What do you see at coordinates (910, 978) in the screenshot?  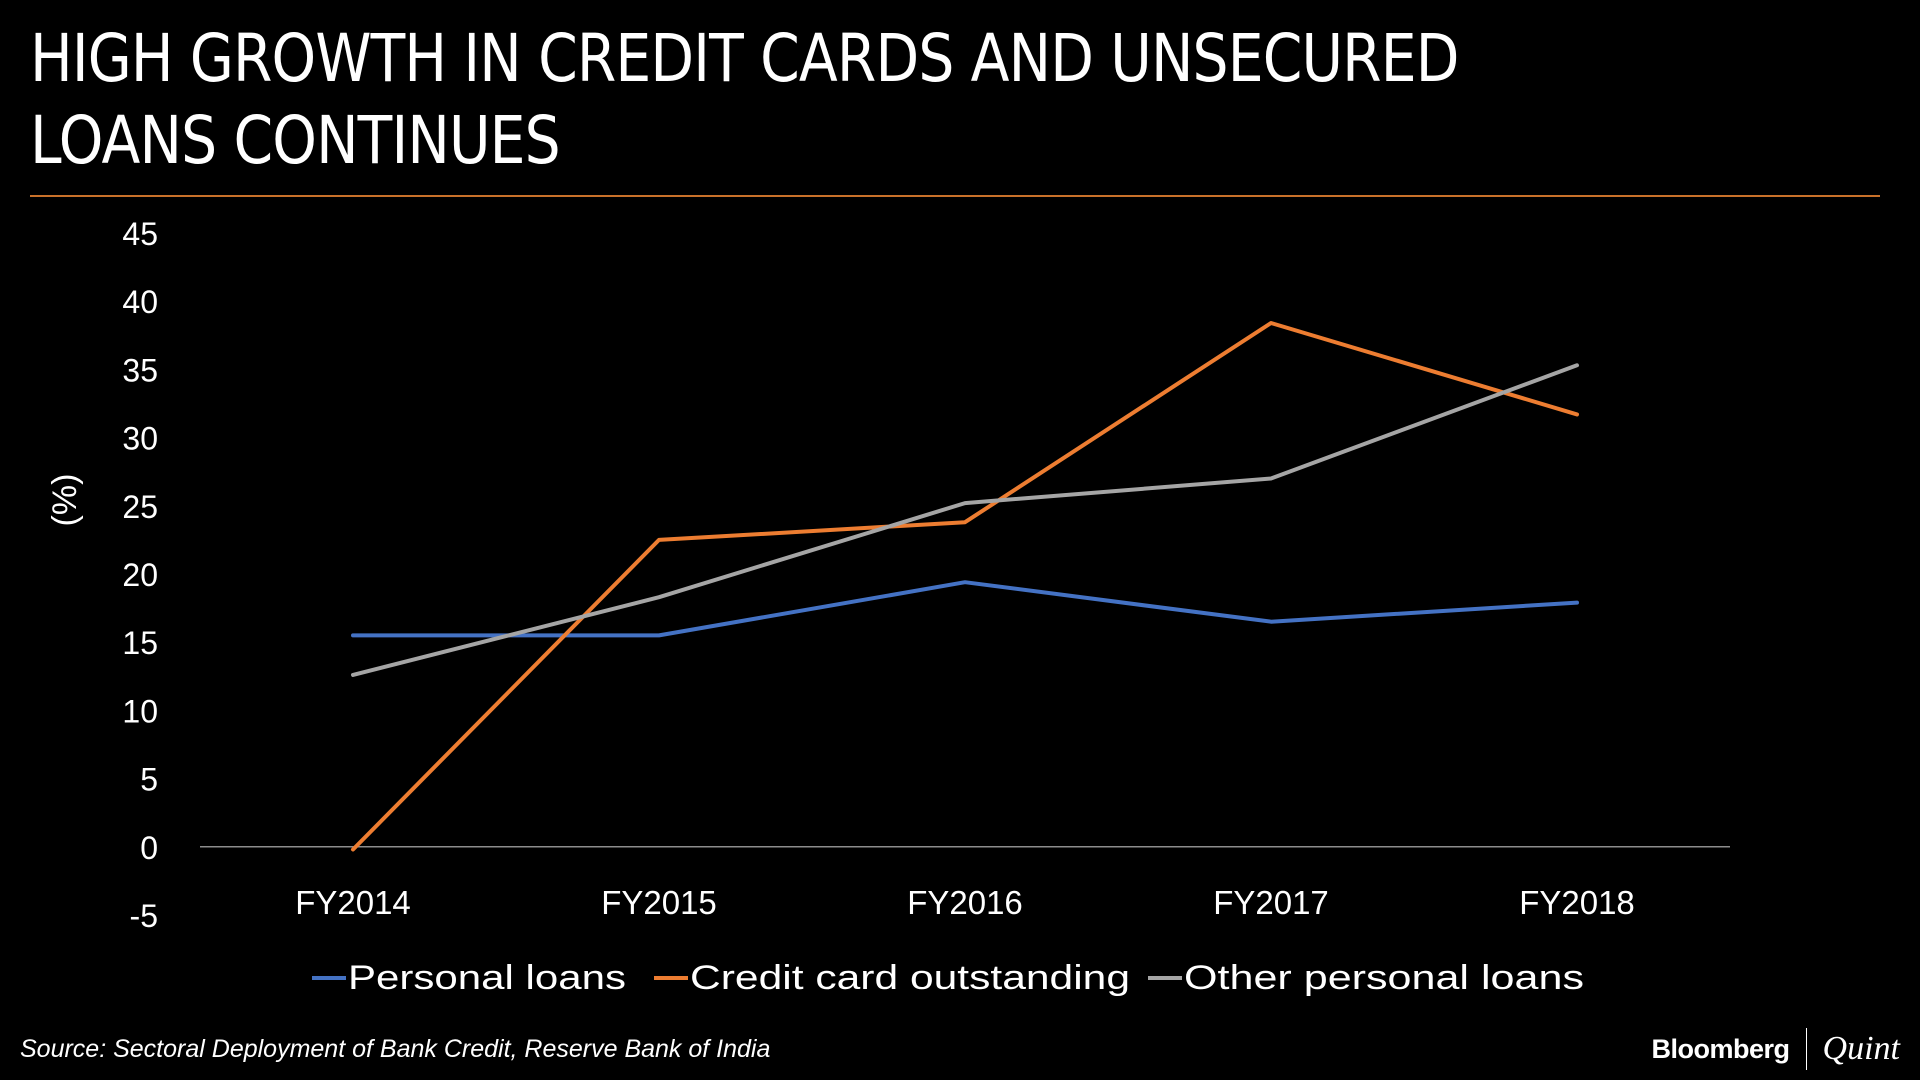 I see `legend-label-2: Credit card outstanding` at bounding box center [910, 978].